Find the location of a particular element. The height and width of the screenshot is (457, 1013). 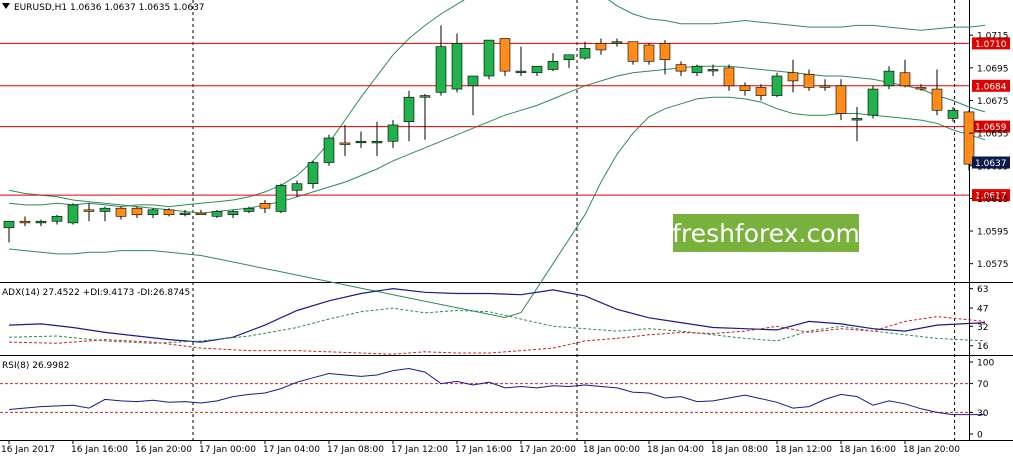

time-tick-label: 18 Jan 08:00 is located at coordinates (739, 450).